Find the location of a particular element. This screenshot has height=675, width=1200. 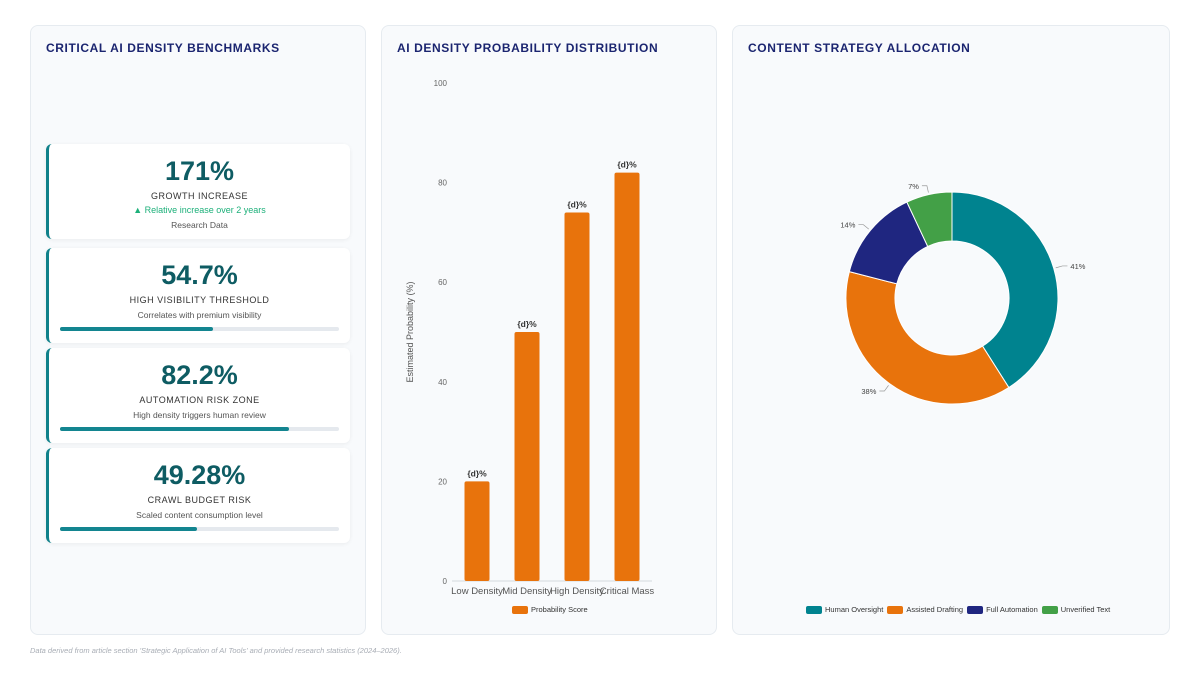

legend-label: Human Oversight is located at coordinates (854, 609).